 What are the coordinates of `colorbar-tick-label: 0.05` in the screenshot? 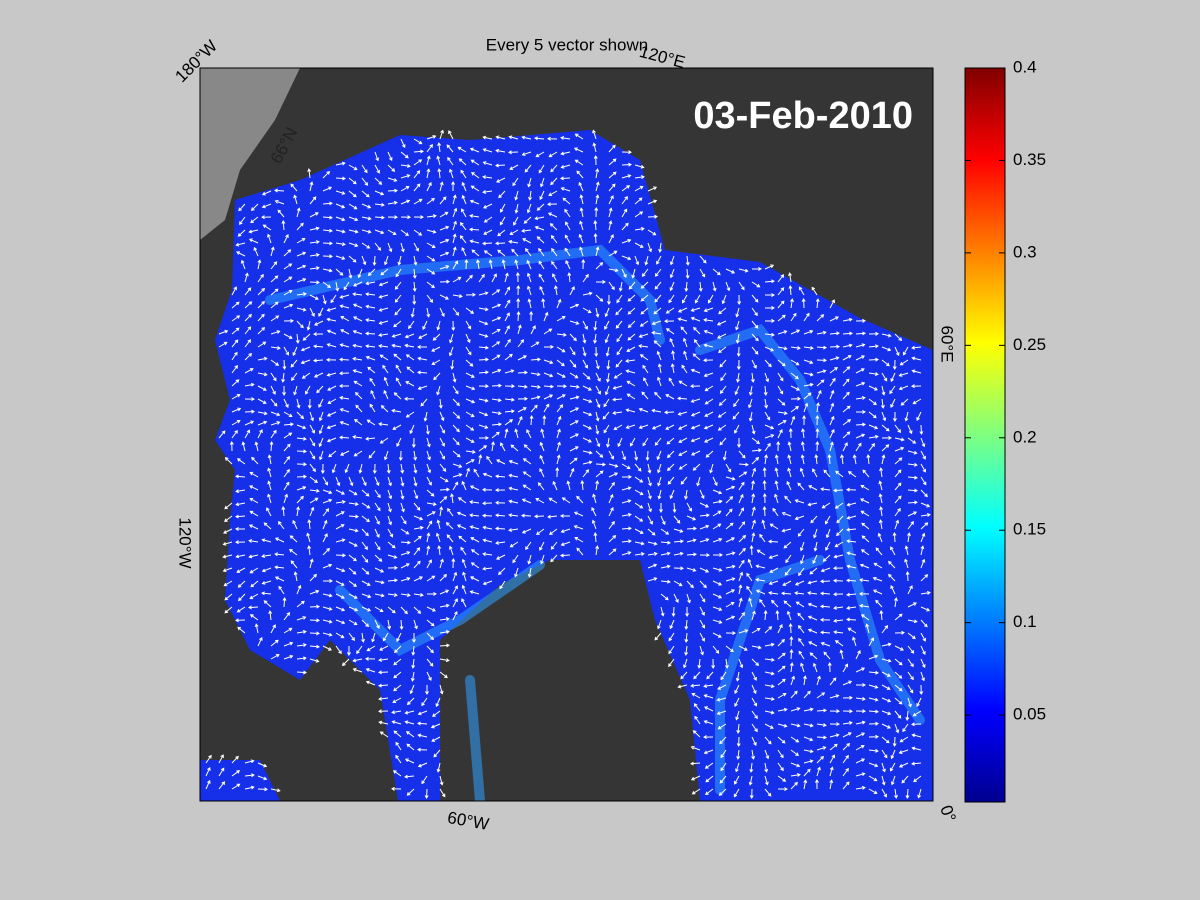 It's located at (1029, 714).